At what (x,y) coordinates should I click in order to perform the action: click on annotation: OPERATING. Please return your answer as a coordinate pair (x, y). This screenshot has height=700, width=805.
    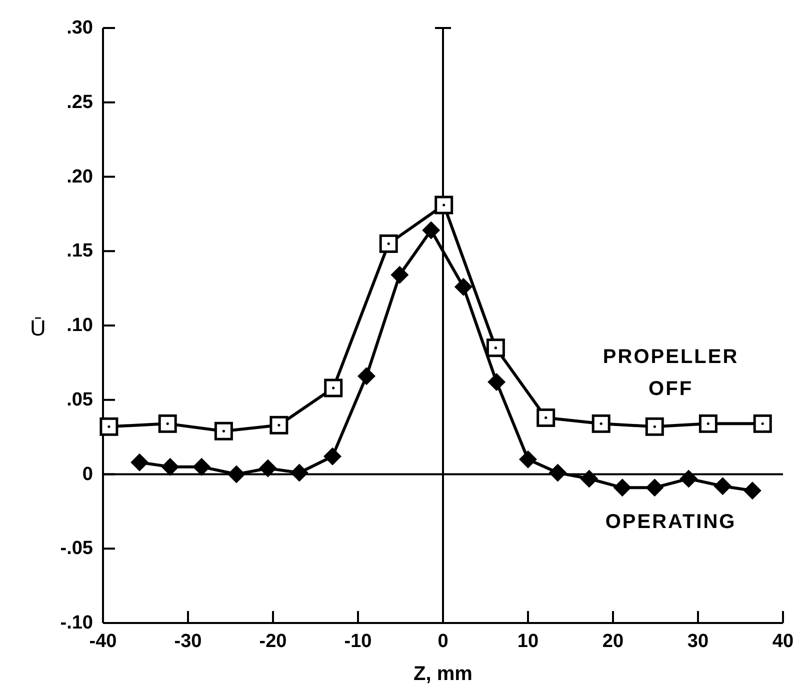
    Looking at the image, I should click on (670, 521).